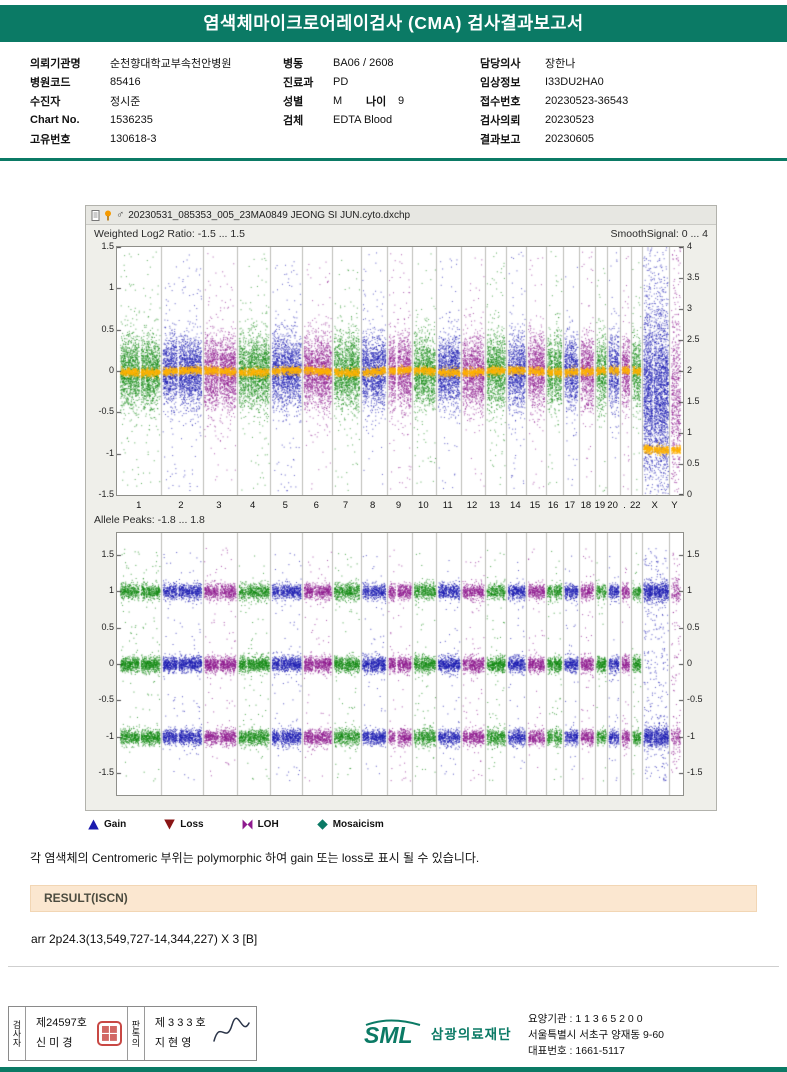 The height and width of the screenshot is (1072, 787). What do you see at coordinates (574, 81) in the screenshot?
I see `field-value: I33DU2HA0` at bounding box center [574, 81].